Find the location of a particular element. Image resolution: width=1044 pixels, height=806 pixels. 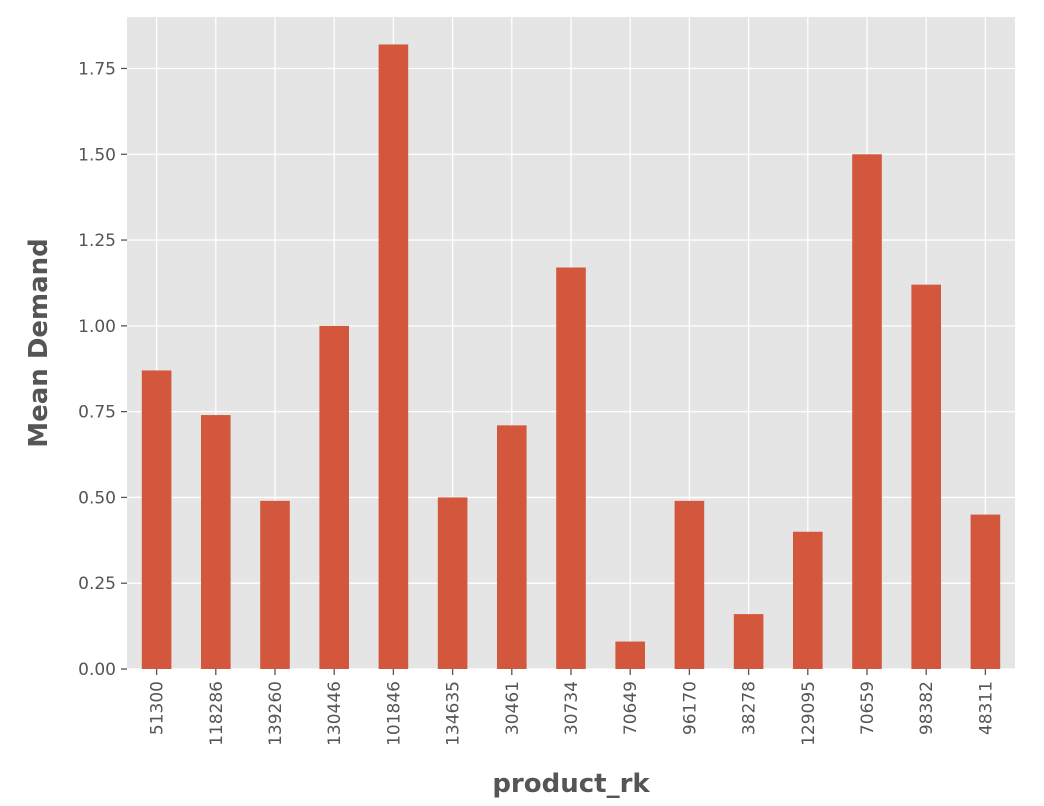

x-tick-label: 70649 is located at coordinates (631, 708).